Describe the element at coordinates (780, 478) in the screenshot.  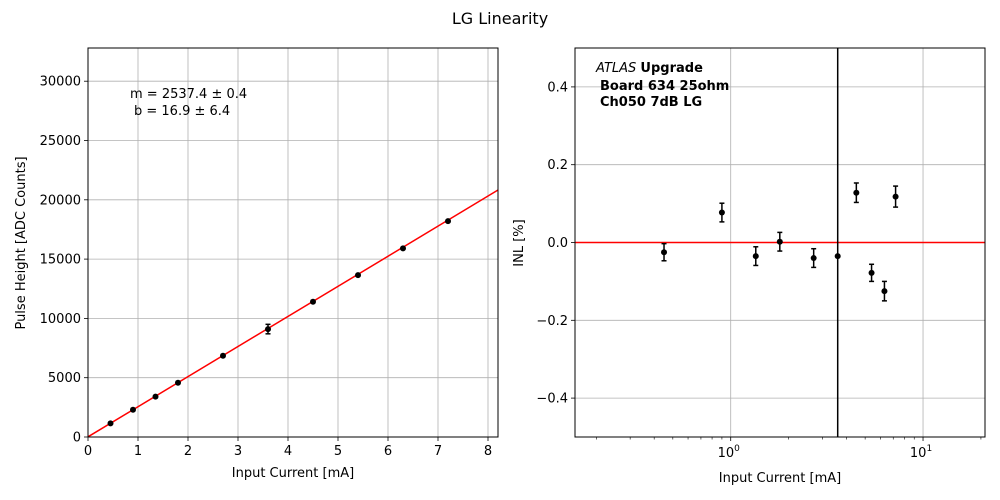
I see `right-x-axis-label: Input Current [mA]` at that location.